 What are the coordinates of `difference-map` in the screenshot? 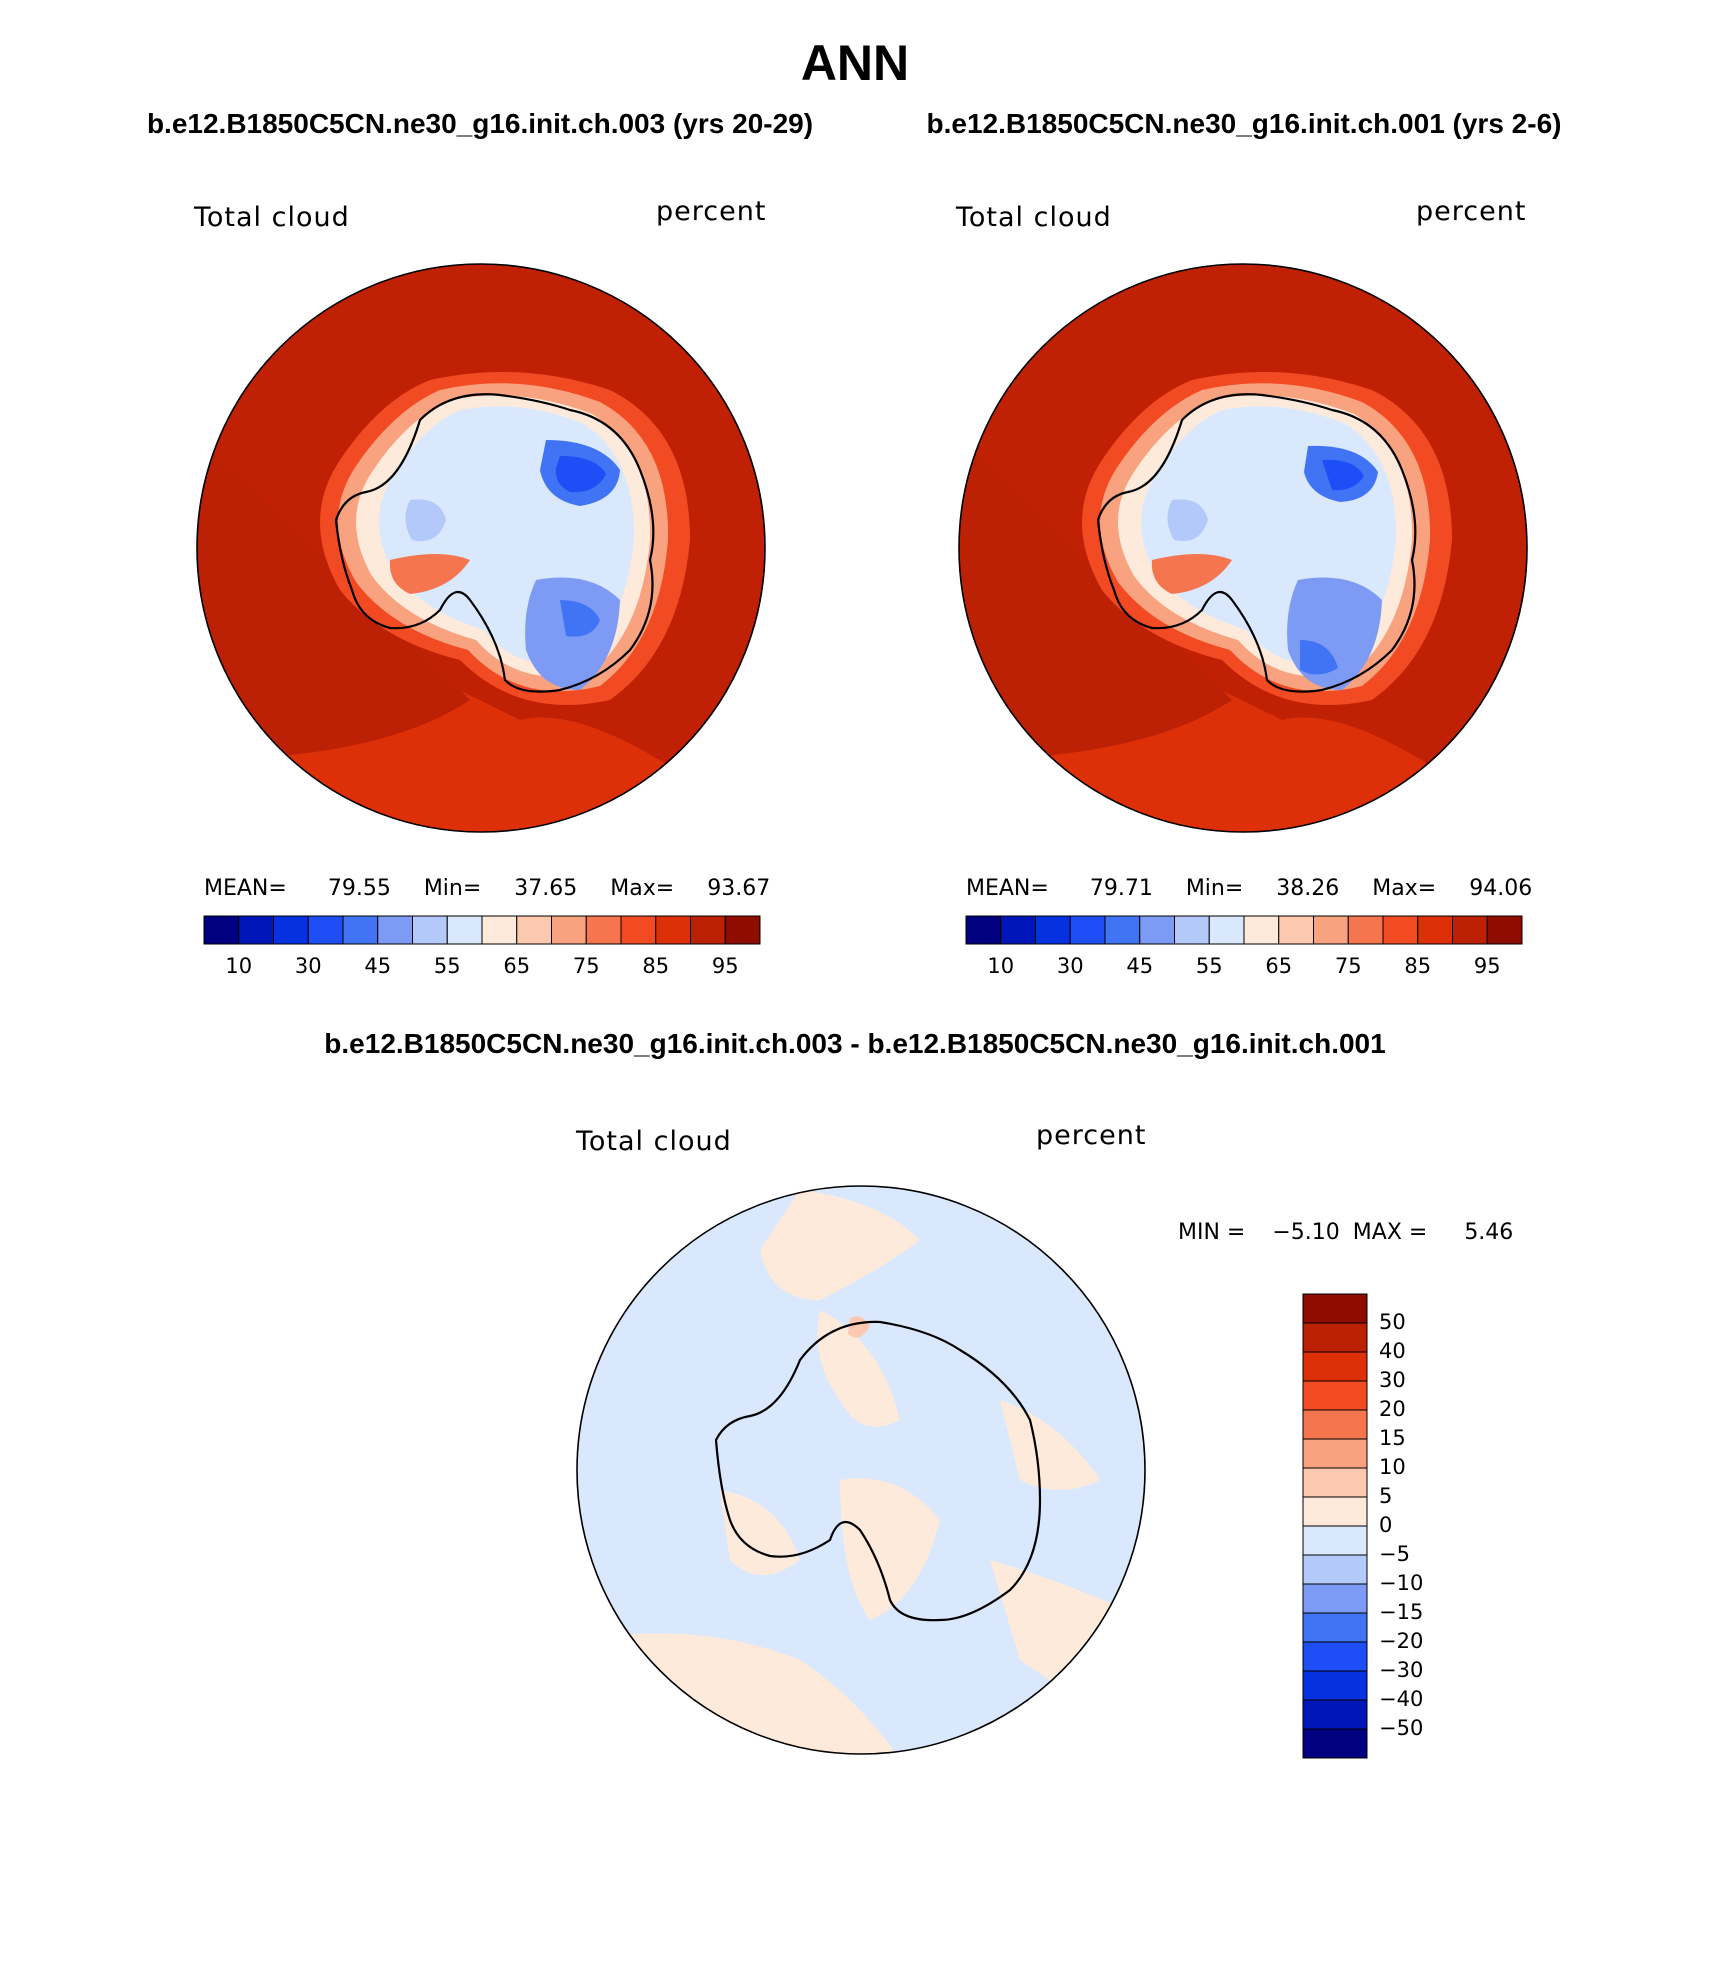 It's located at (861, 1470).